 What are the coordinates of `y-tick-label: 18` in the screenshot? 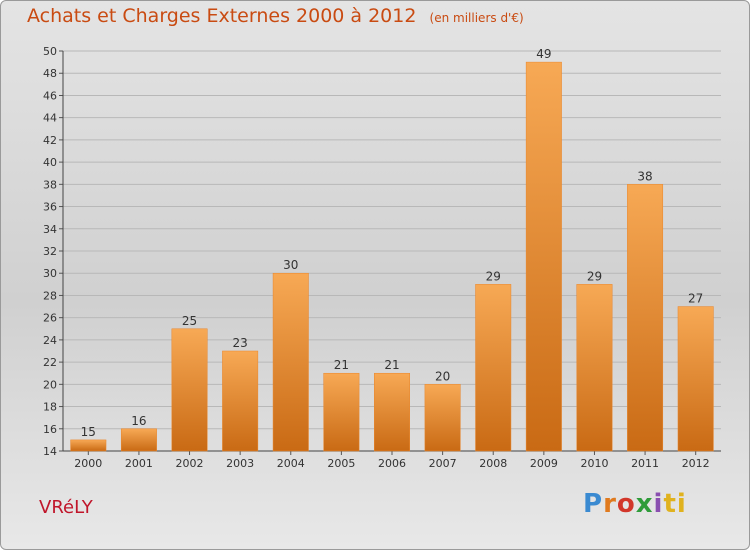 It's located at (50, 407).